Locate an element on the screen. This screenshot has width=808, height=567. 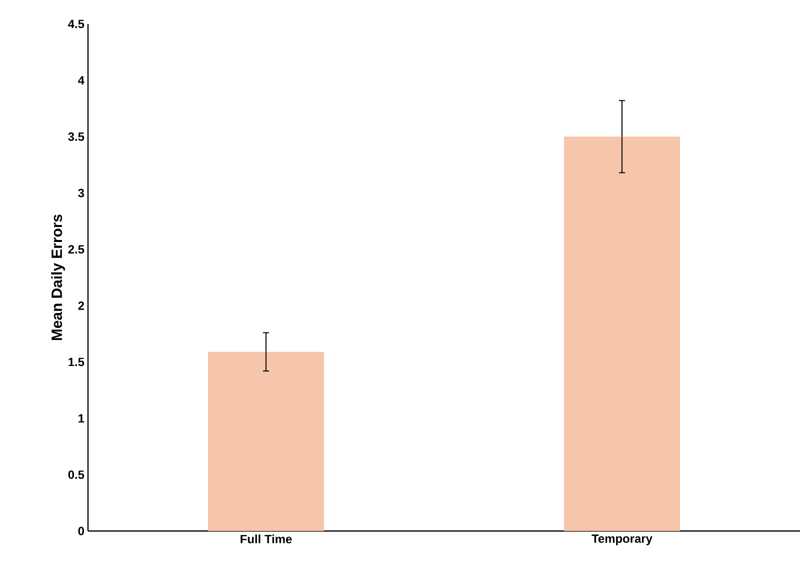
x-tick-label: Full Time is located at coordinates (266, 539).